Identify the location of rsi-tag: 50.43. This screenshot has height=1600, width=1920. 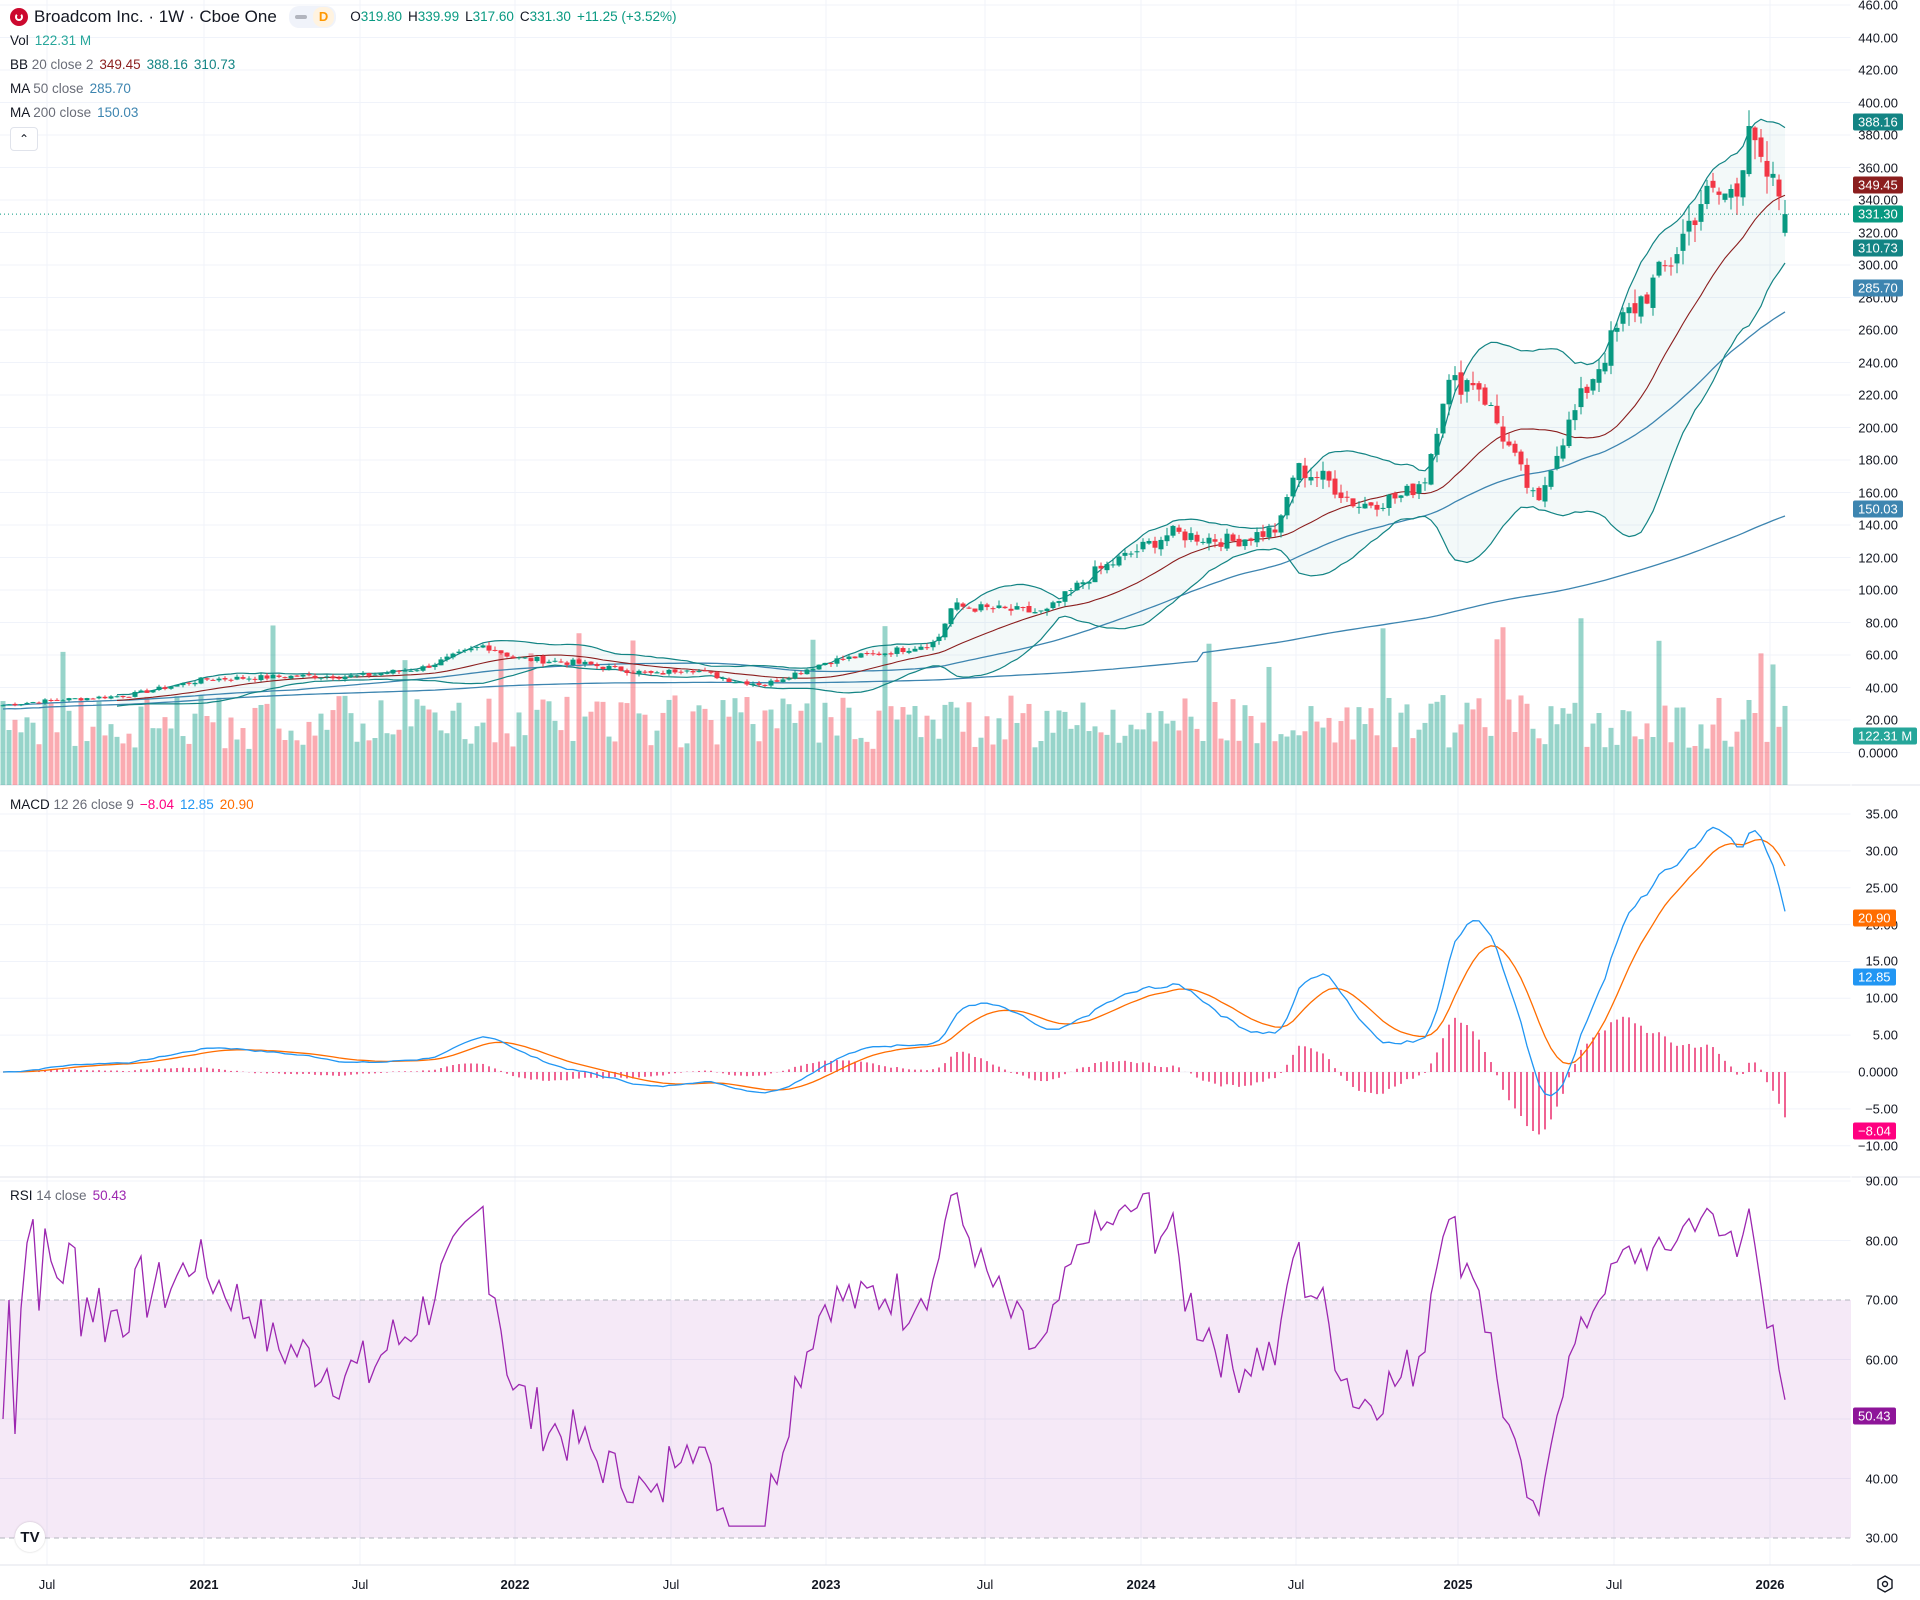
(1874, 1416).